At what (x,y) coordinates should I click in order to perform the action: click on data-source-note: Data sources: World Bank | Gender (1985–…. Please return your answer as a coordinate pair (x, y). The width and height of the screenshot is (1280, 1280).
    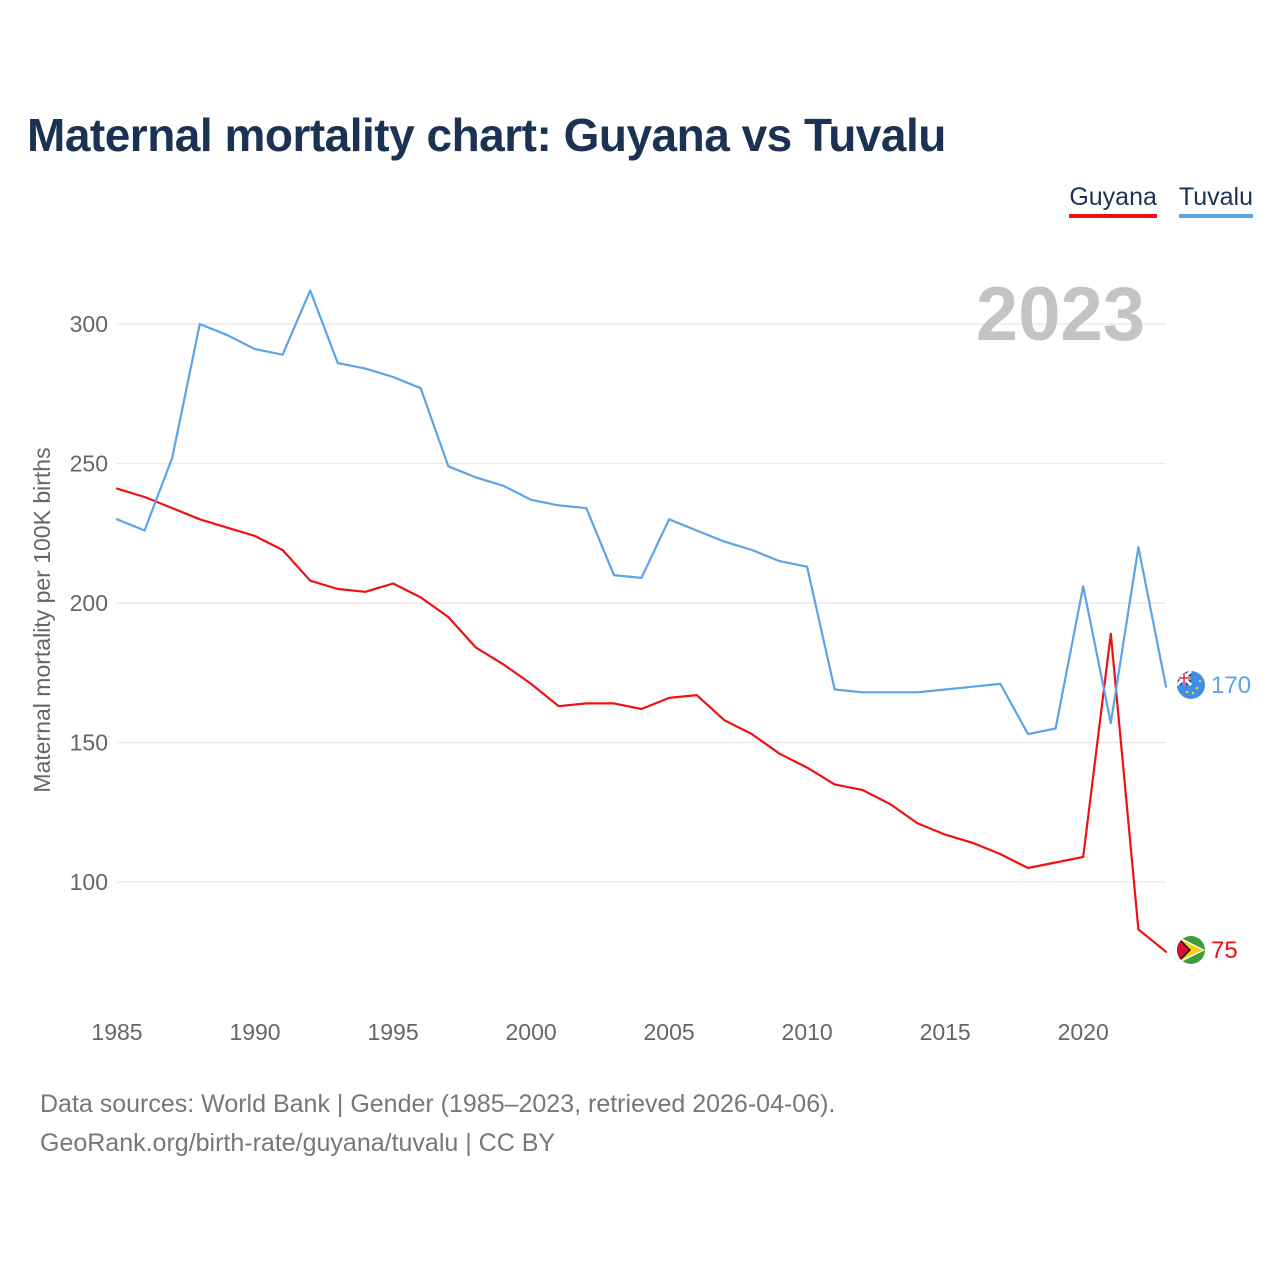
    Looking at the image, I should click on (438, 1104).